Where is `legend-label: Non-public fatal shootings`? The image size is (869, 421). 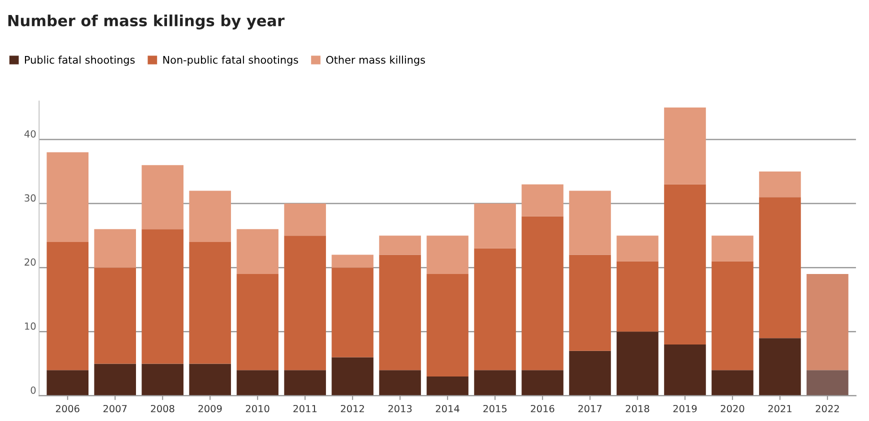 legend-label: Non-public fatal shootings is located at coordinates (230, 61).